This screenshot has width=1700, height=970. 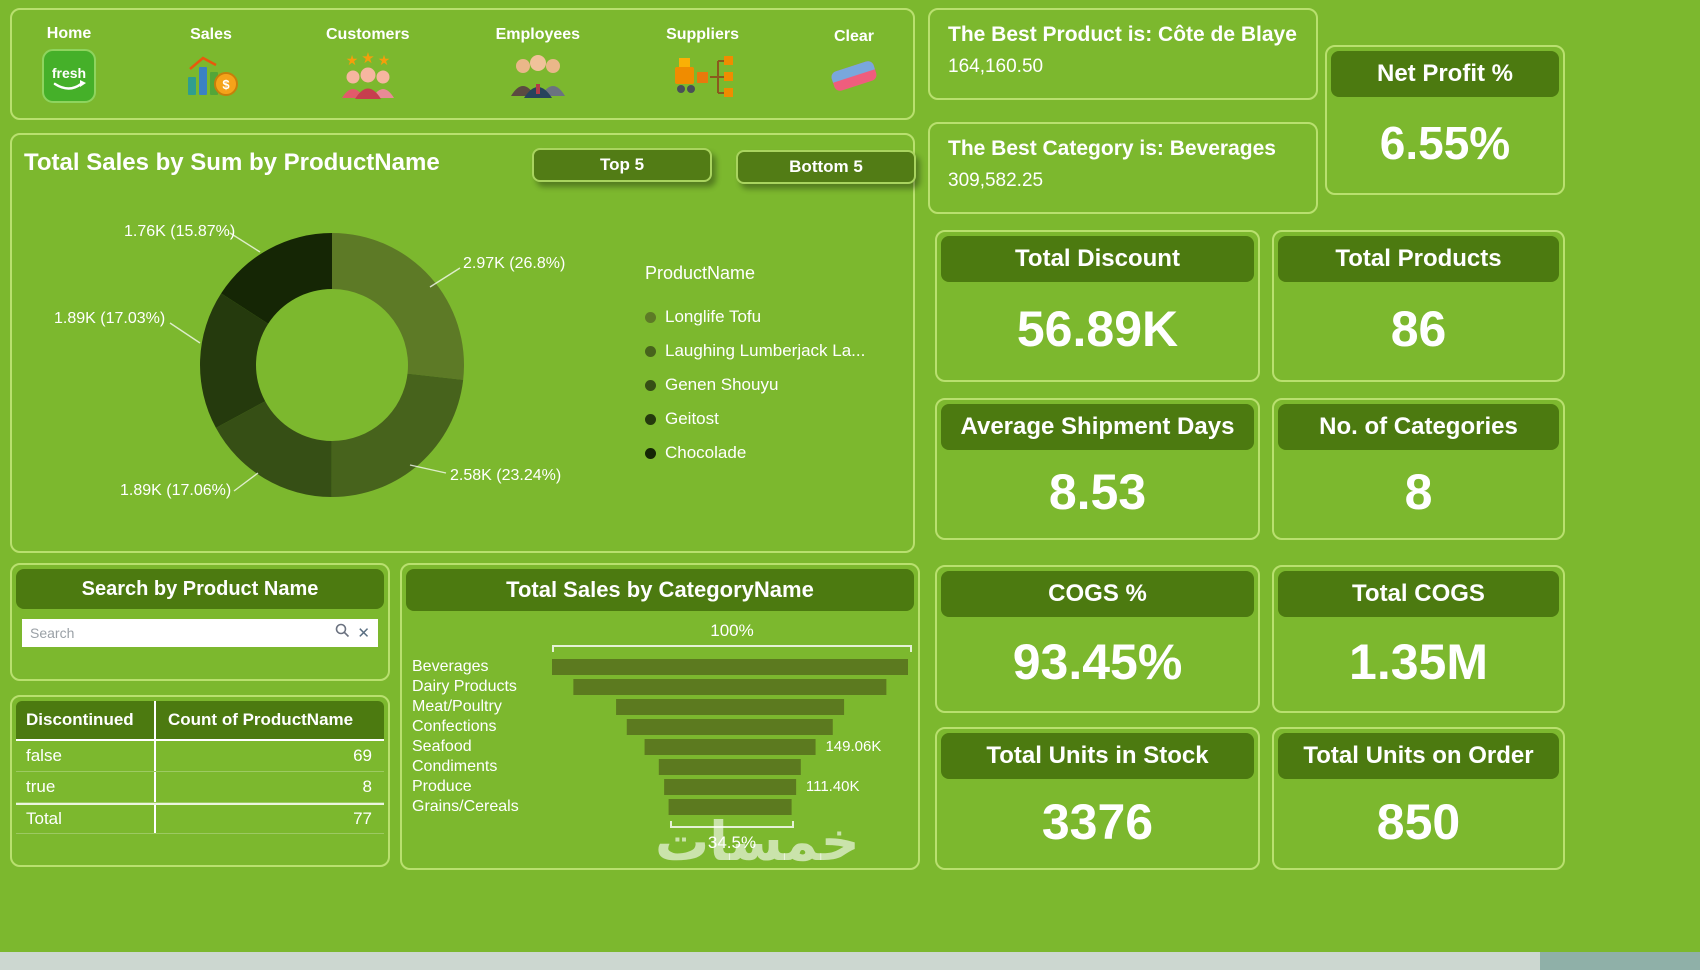 I want to click on kpi-value: 1.35M, so click(x=1418, y=662).